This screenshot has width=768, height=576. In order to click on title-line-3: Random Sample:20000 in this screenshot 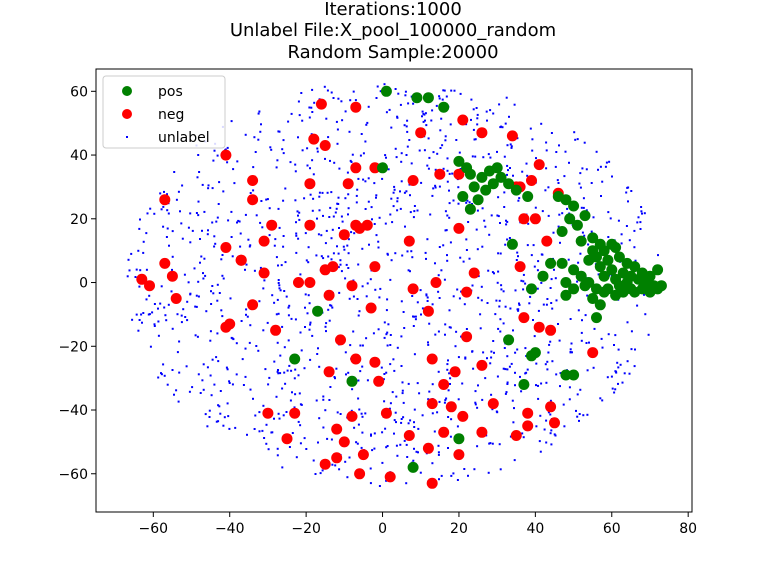, I will do `click(392, 52)`.